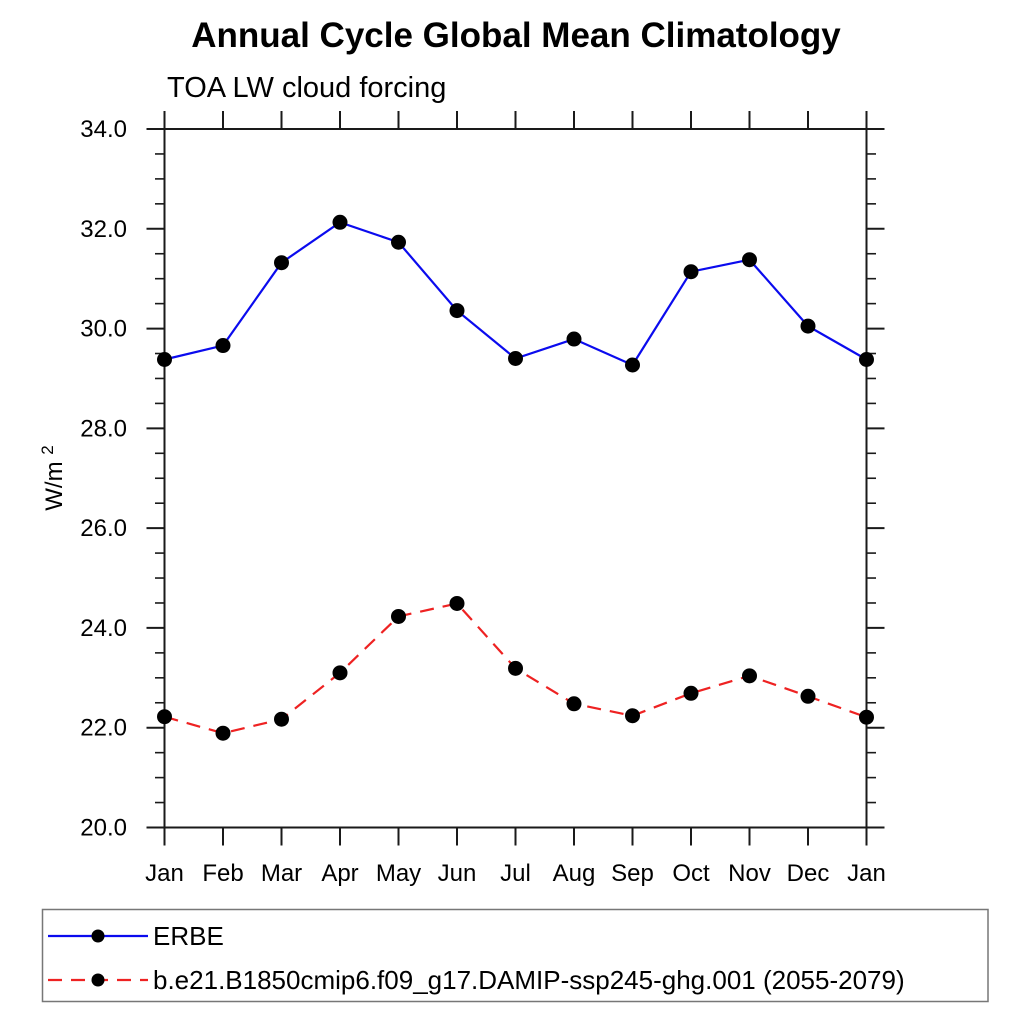 This screenshot has width=1024, height=1024. What do you see at coordinates (749, 873) in the screenshot?
I see `x-tick-label: Nov` at bounding box center [749, 873].